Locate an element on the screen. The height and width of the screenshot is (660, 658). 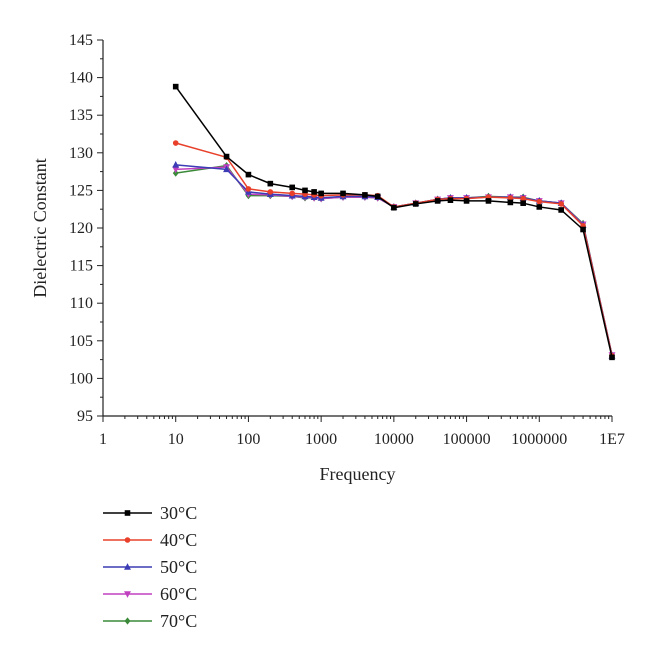
x-tick-label: 1 is located at coordinates (103, 439).